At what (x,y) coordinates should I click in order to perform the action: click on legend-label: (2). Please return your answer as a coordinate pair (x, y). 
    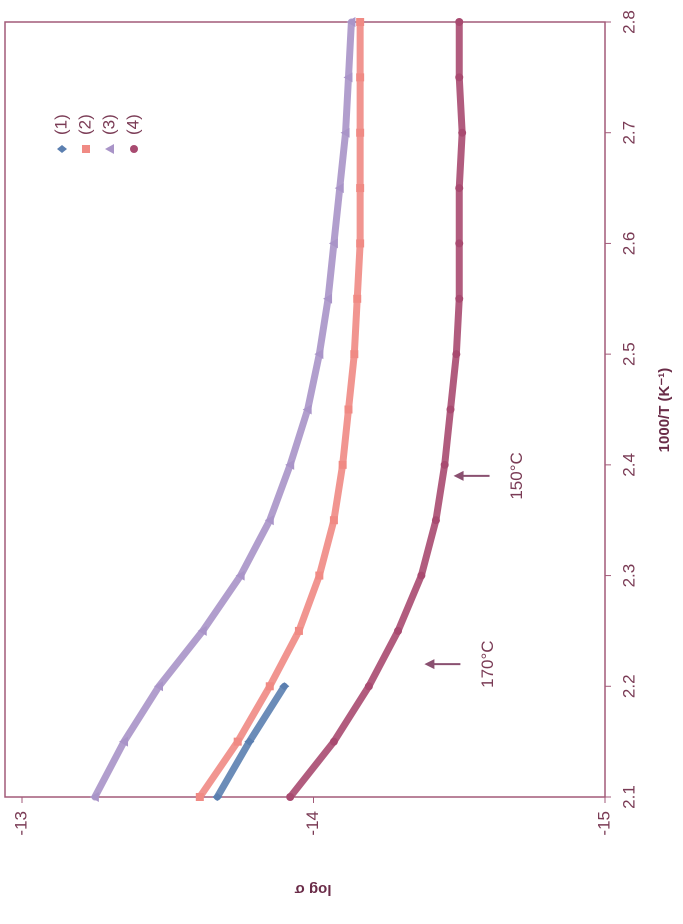
    Looking at the image, I should click on (84, 124).